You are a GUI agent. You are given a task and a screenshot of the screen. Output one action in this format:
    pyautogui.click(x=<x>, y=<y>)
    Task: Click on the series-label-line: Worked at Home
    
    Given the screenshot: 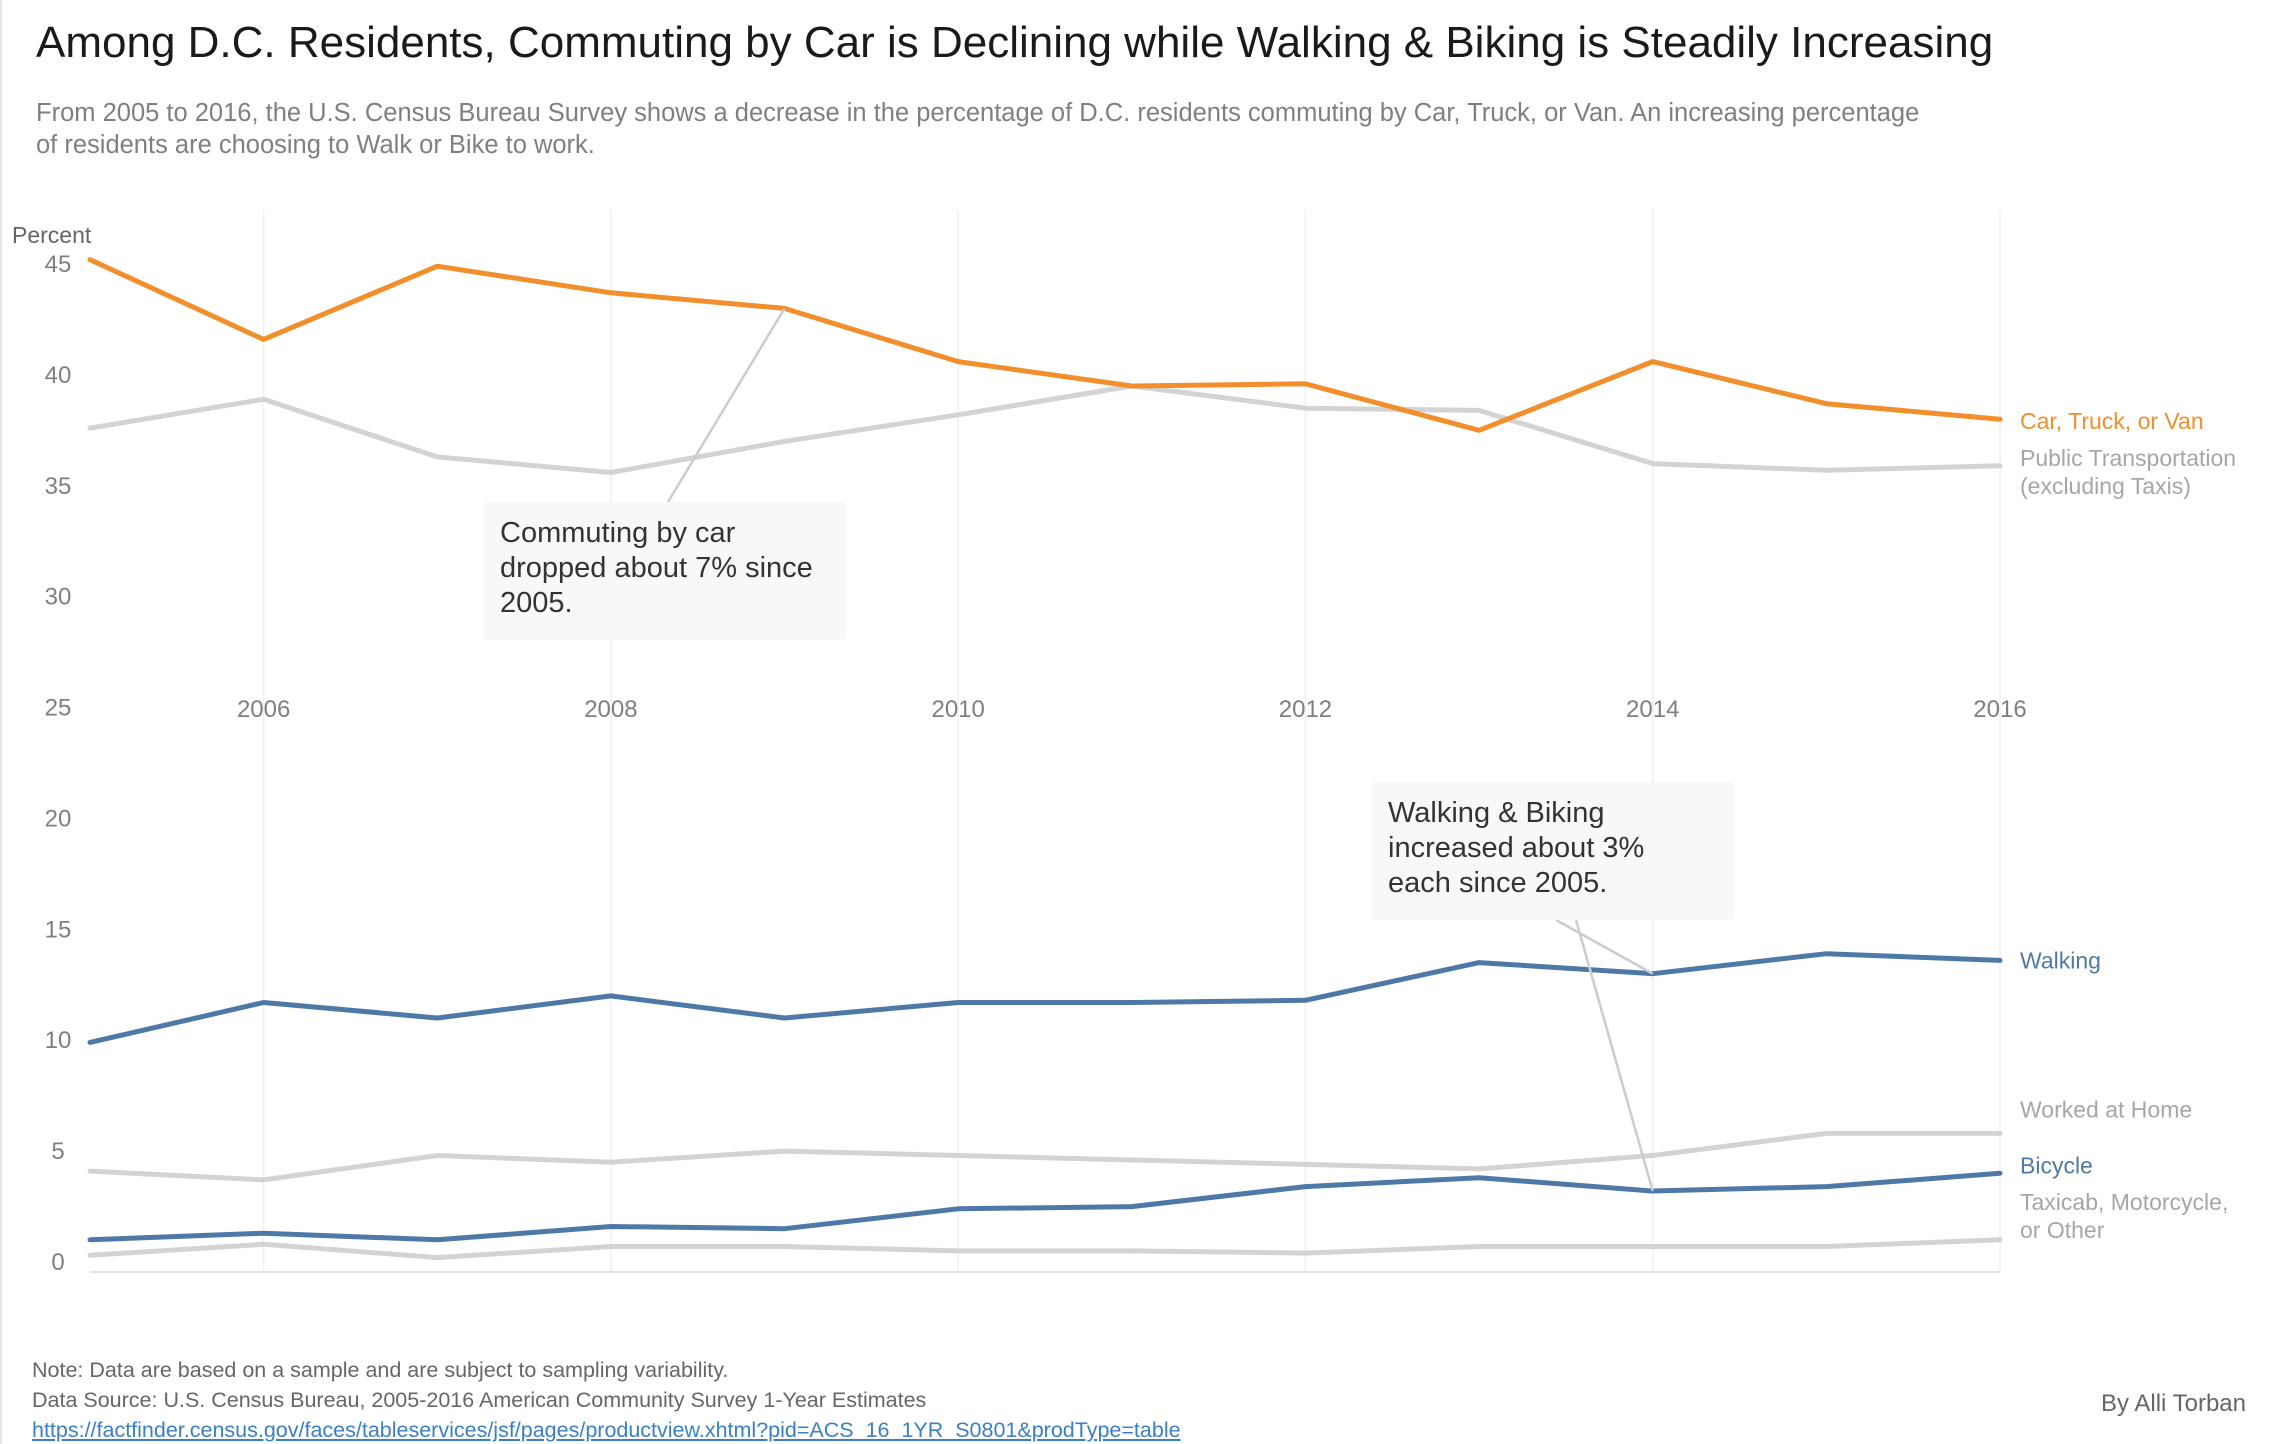 What is the action you would take?
    pyautogui.click(x=2106, y=1109)
    